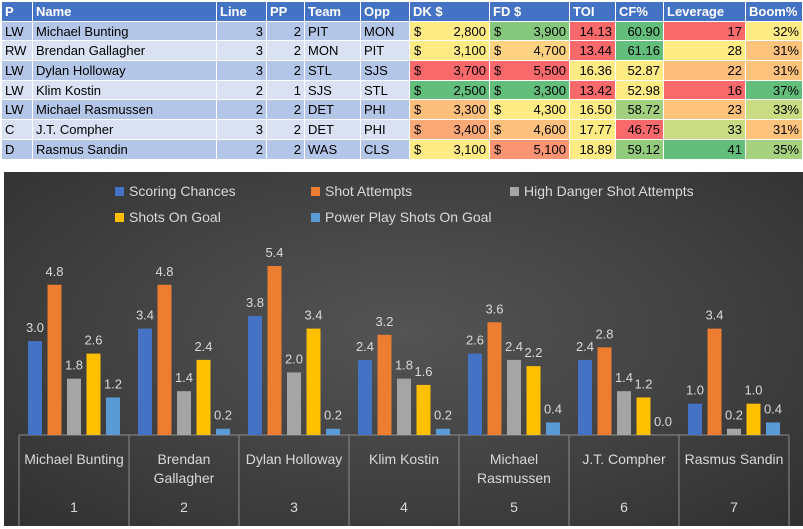 The width and height of the screenshot is (803, 529). What do you see at coordinates (285, 149) in the screenshot?
I see `cell-pp: 2` at bounding box center [285, 149].